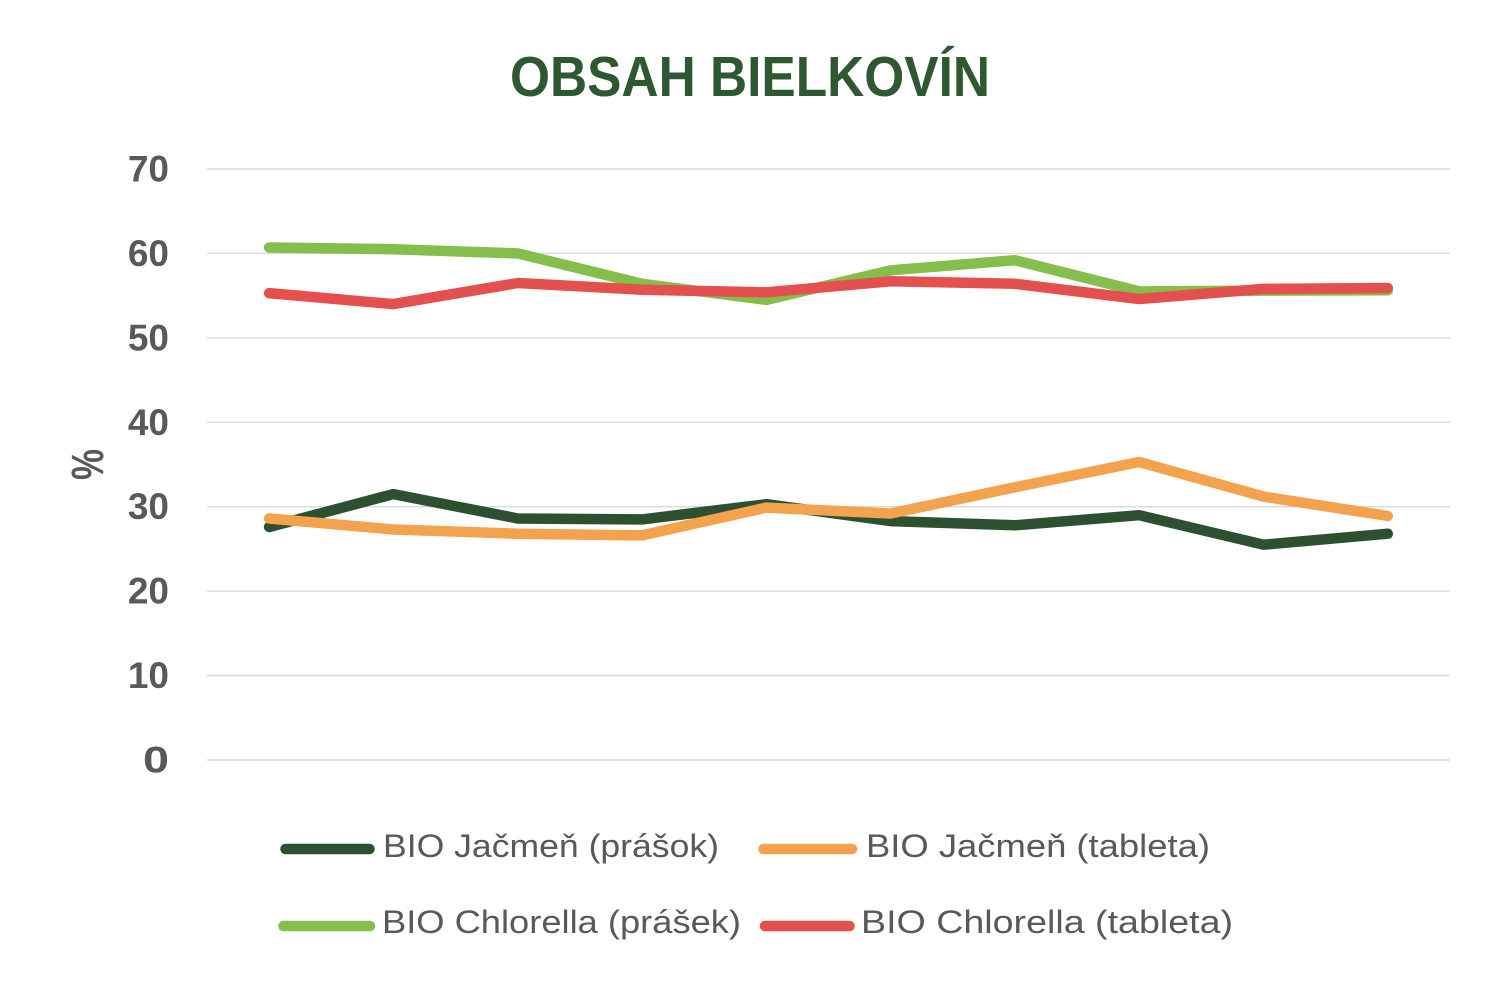 The width and height of the screenshot is (1500, 986). What do you see at coordinates (750, 77) in the screenshot?
I see `svg-text: OBSAH BIELKOVÍN` at bounding box center [750, 77].